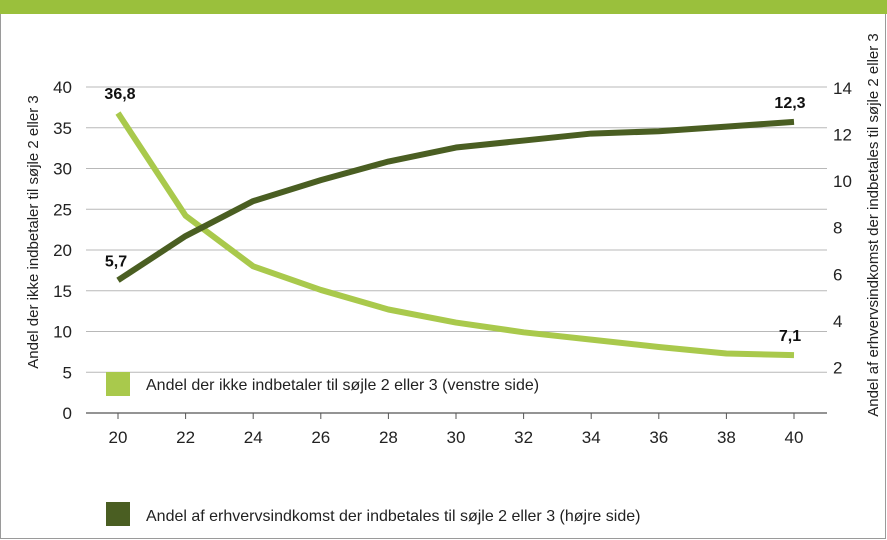 This screenshot has height=540, width=887. Describe the element at coordinates (794, 437) in the screenshot. I see `x-tick-label: 40` at that location.